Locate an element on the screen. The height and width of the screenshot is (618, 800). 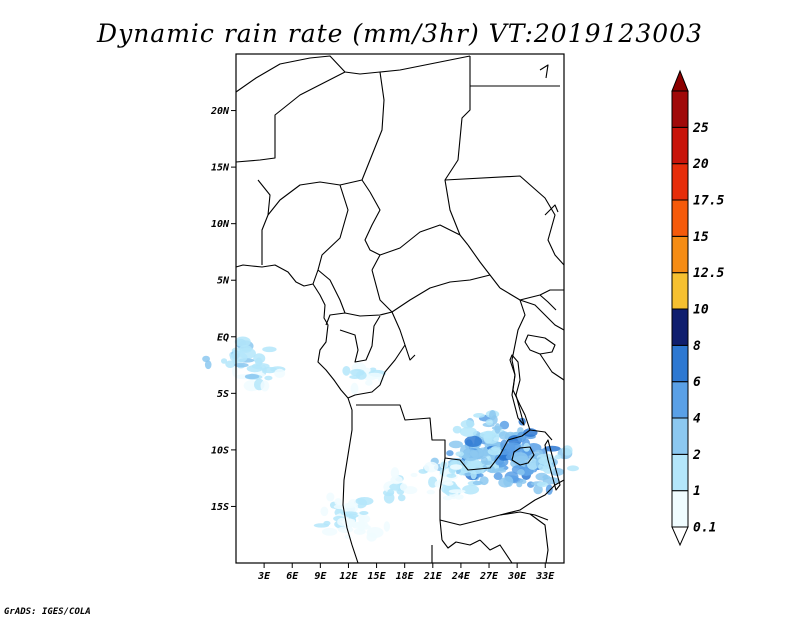
lat-tick-label: 5N is located at coordinates (223, 281).